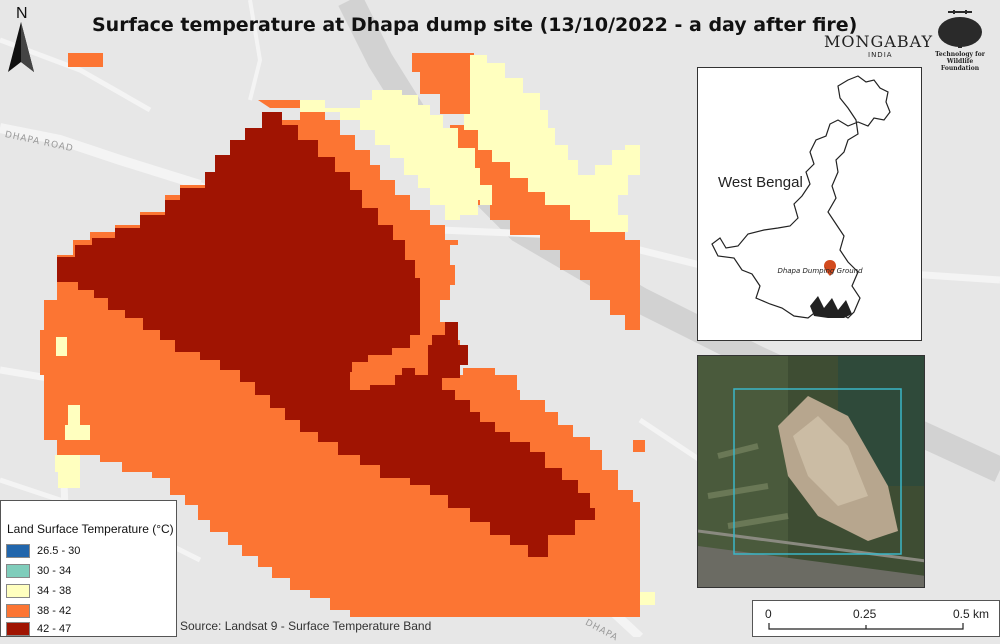  Describe the element at coordinates (960, 29) in the screenshot. I see `twf-tree-icon` at that location.